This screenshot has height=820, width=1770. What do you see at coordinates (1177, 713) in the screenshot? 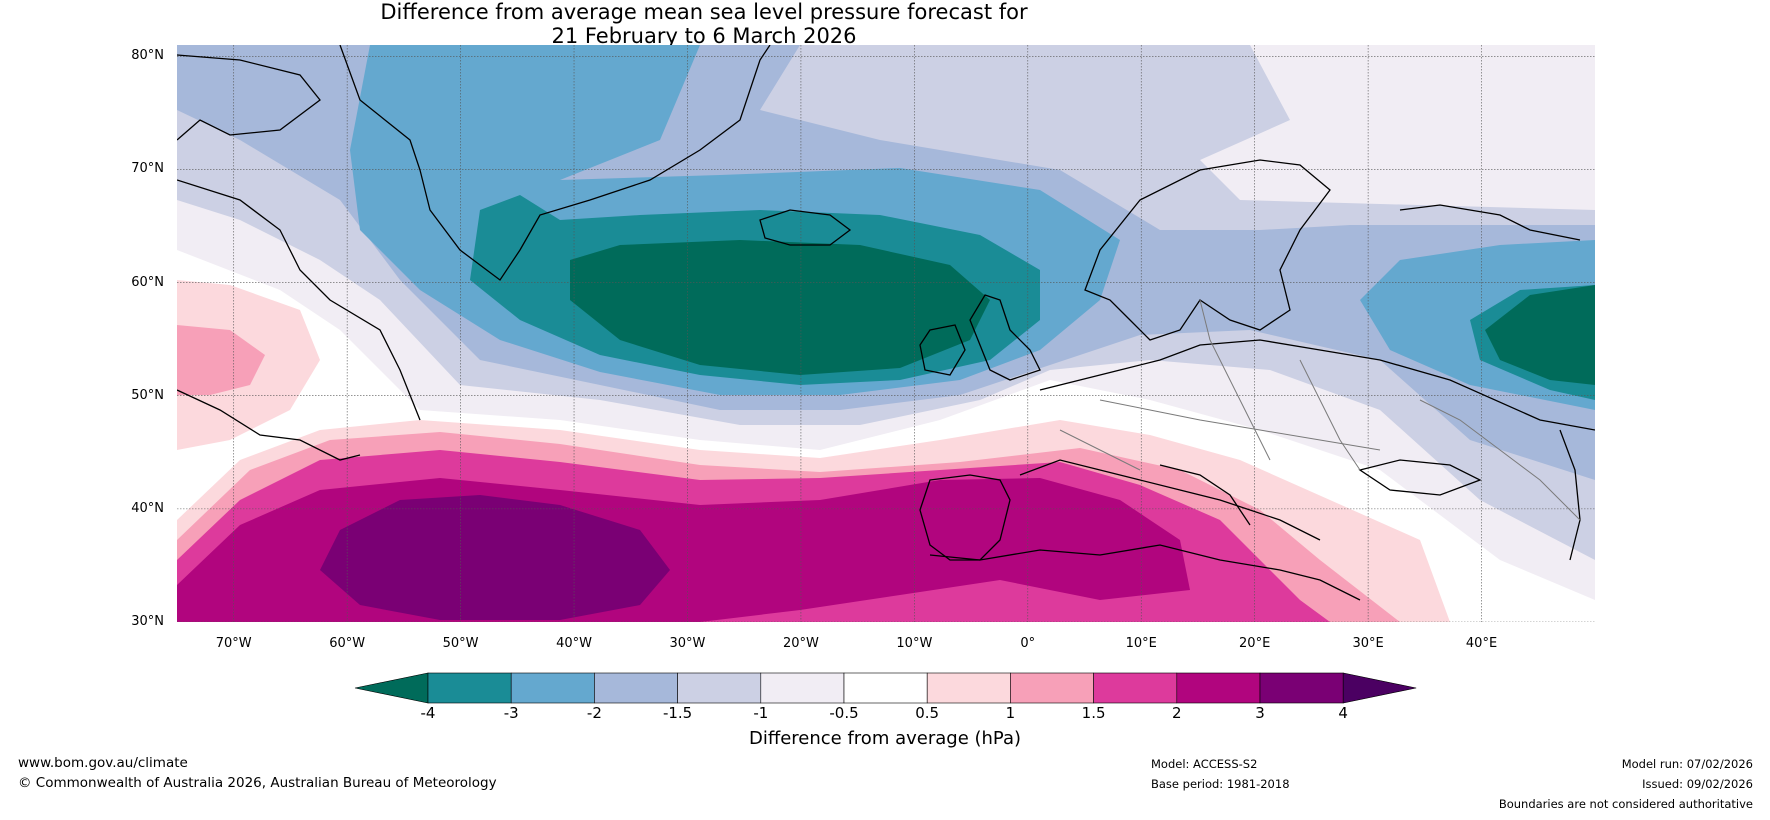
I see `colorbar-tick-label: 2` at bounding box center [1177, 713].